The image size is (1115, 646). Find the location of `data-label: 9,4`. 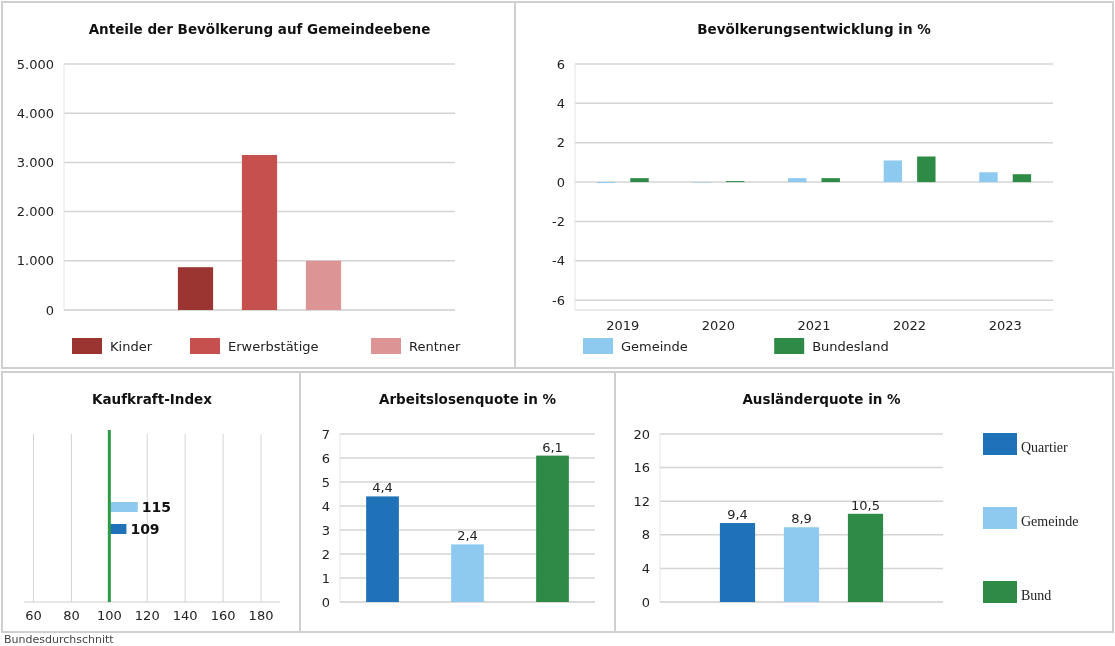

data-label: 9,4 is located at coordinates (737, 515).